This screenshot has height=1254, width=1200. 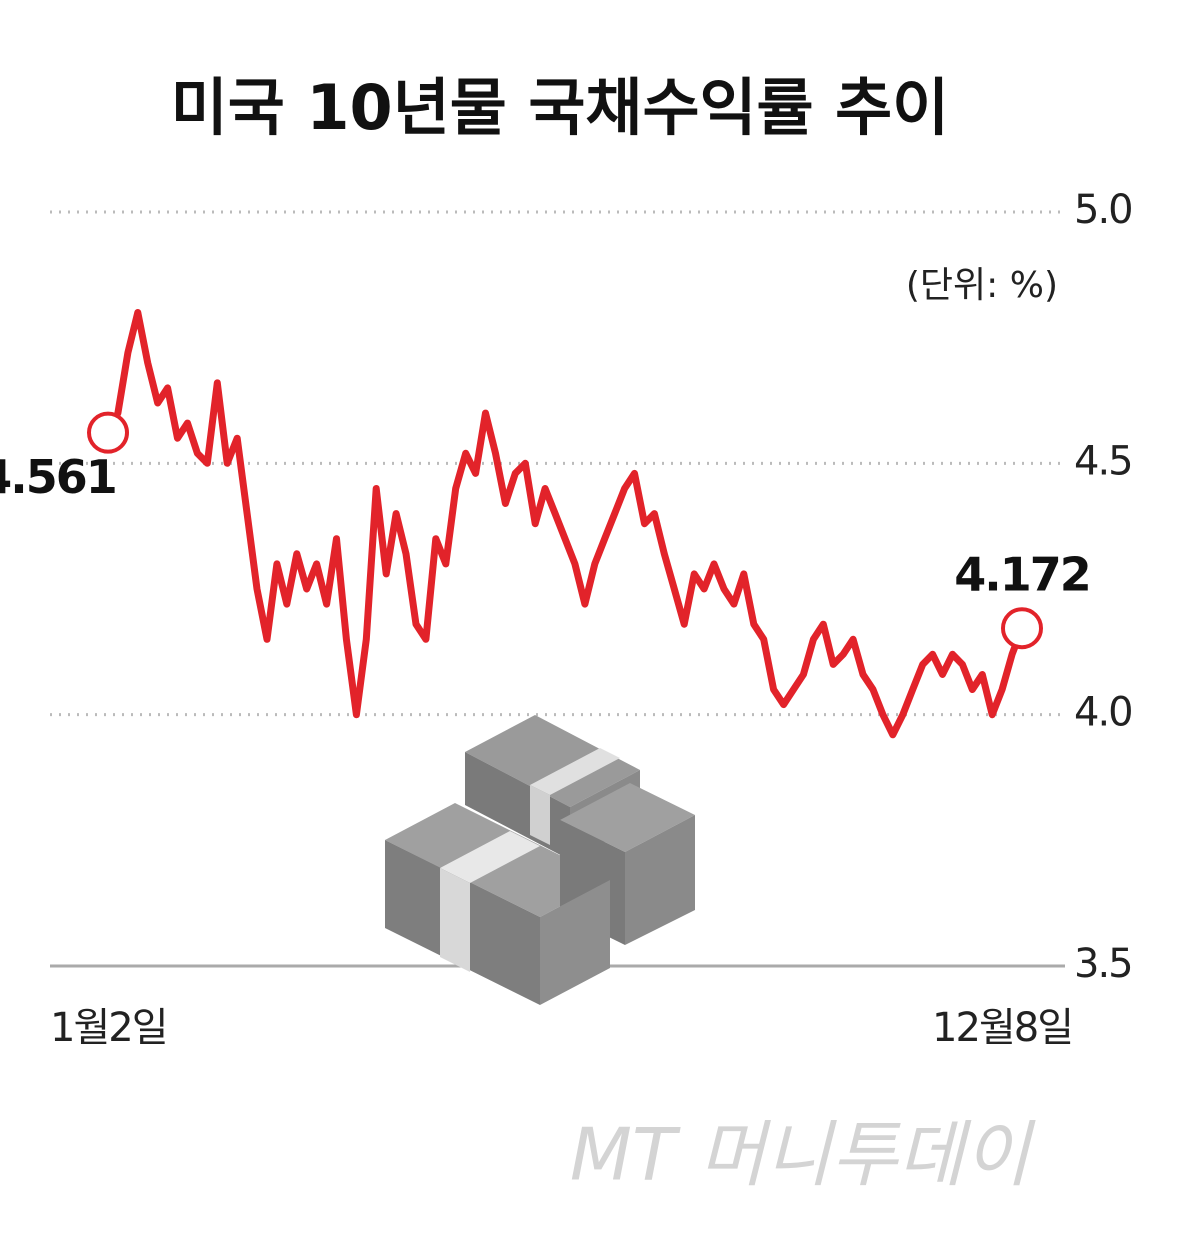 I want to click on value-label: 4.172, so click(x=1022, y=575).